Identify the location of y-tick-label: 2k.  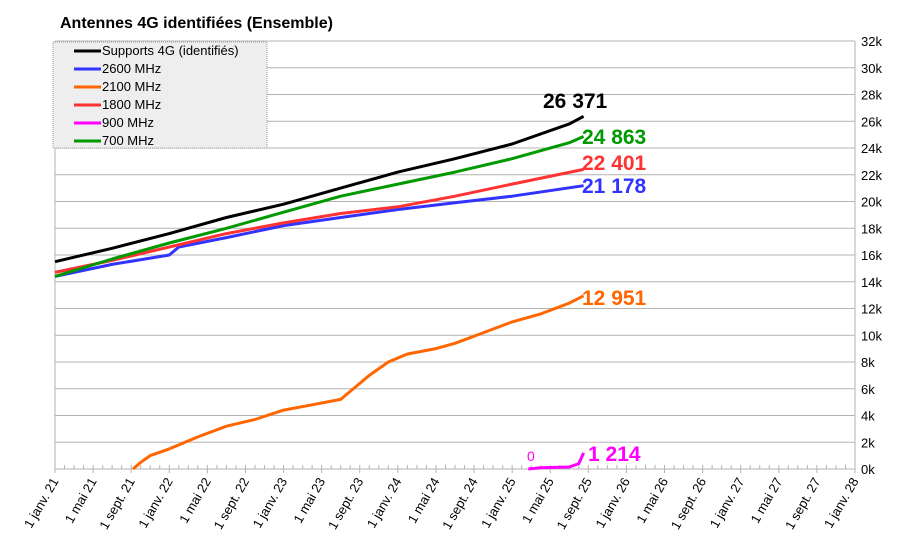
(868, 442).